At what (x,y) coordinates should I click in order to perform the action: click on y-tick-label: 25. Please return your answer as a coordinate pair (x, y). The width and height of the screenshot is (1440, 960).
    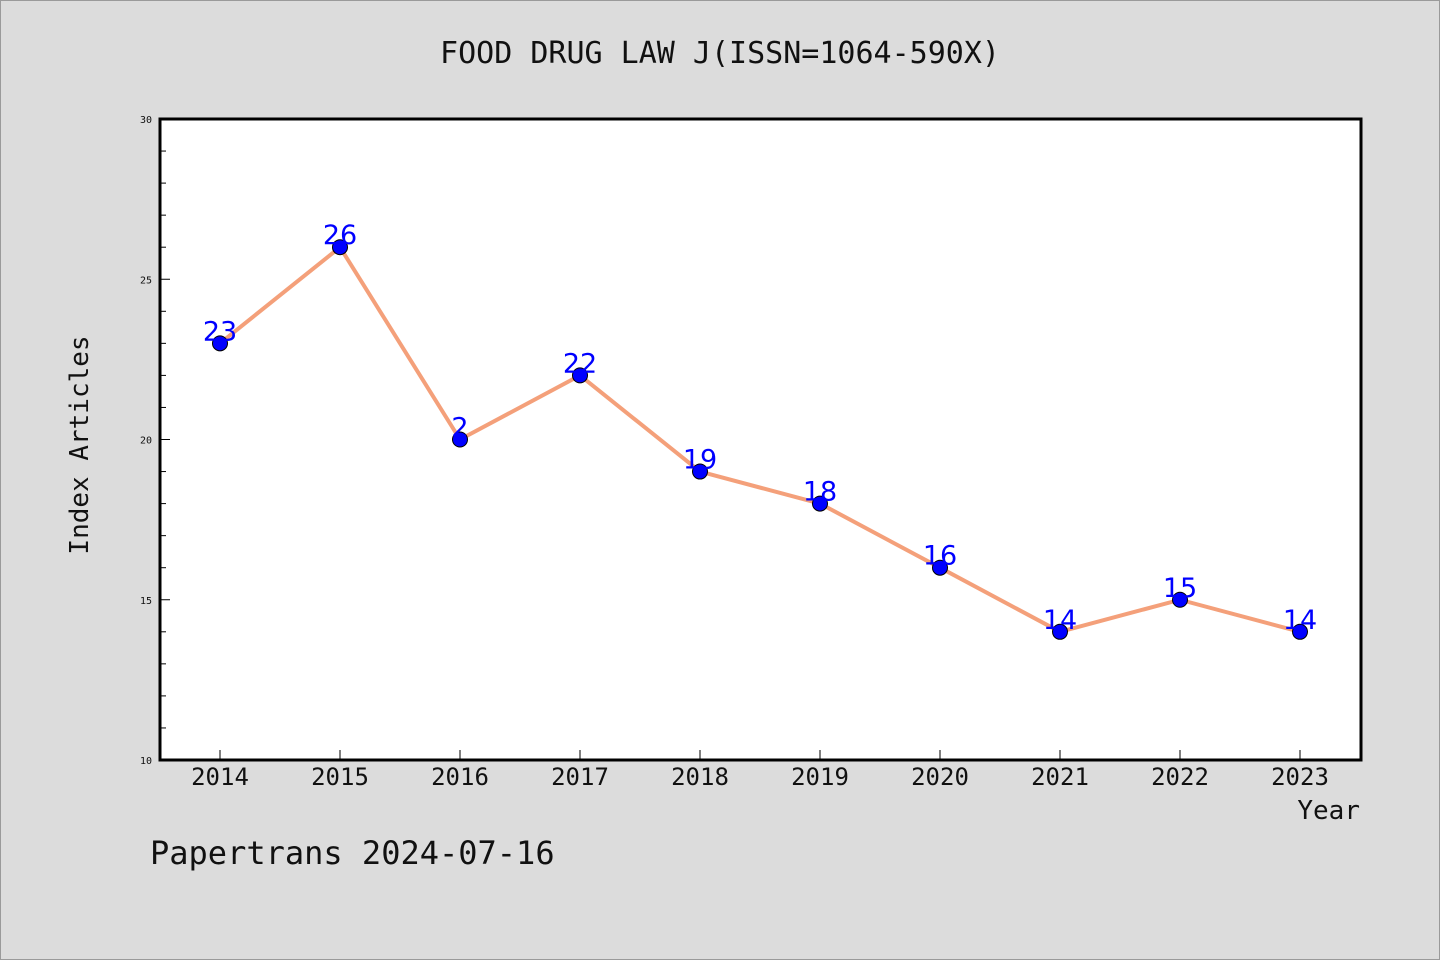
    Looking at the image, I should click on (146, 280).